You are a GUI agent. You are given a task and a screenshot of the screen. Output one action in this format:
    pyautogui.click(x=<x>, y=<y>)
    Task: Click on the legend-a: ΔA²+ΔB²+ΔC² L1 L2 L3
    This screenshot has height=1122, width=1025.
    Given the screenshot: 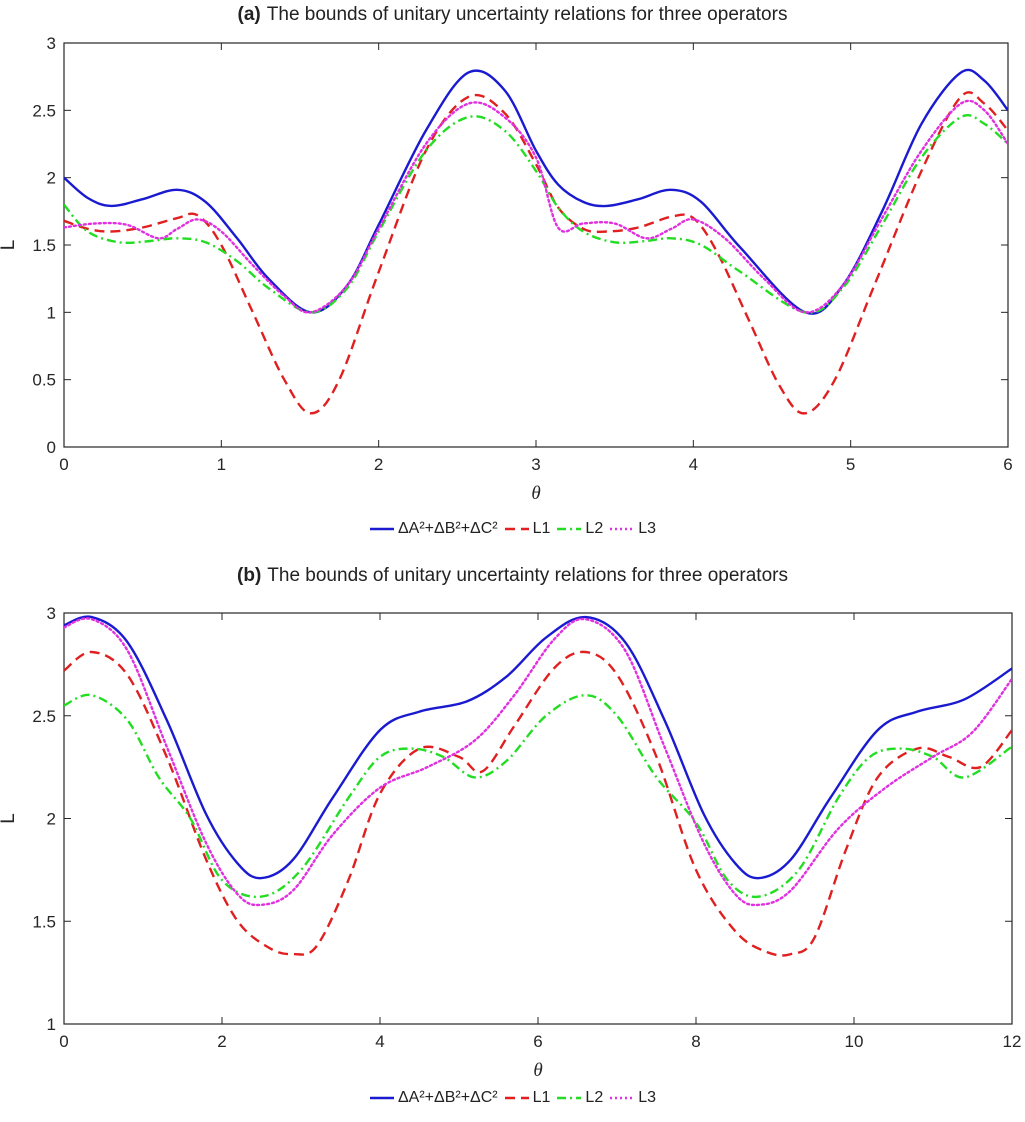 What is the action you would take?
    pyautogui.click(x=512, y=529)
    